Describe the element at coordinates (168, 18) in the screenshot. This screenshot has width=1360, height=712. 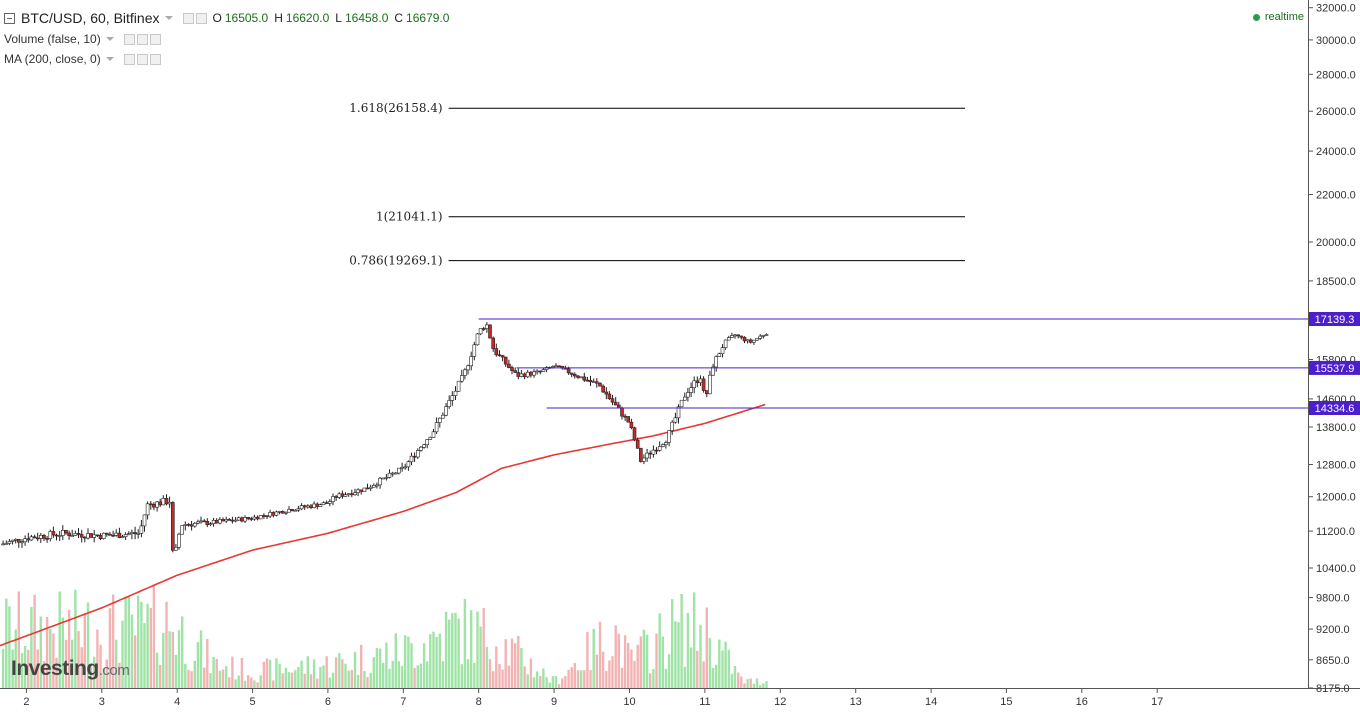
I see `symbol-menu-chevron-icon` at that location.